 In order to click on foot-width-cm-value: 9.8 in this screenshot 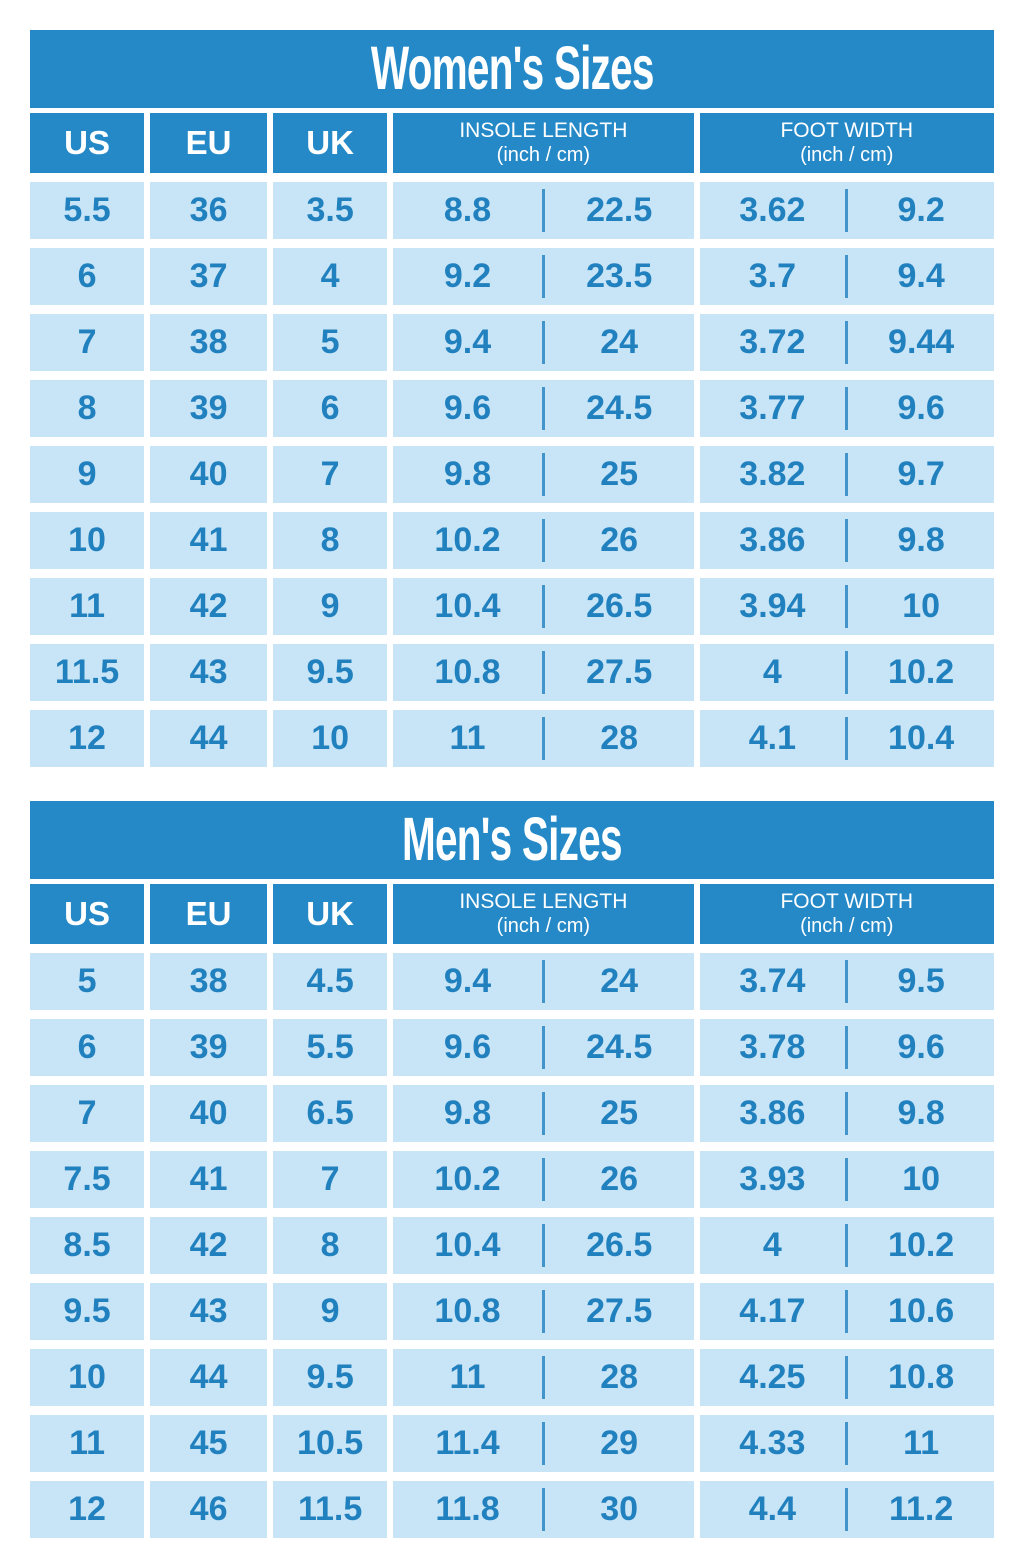, I will do `click(921, 1113)`.